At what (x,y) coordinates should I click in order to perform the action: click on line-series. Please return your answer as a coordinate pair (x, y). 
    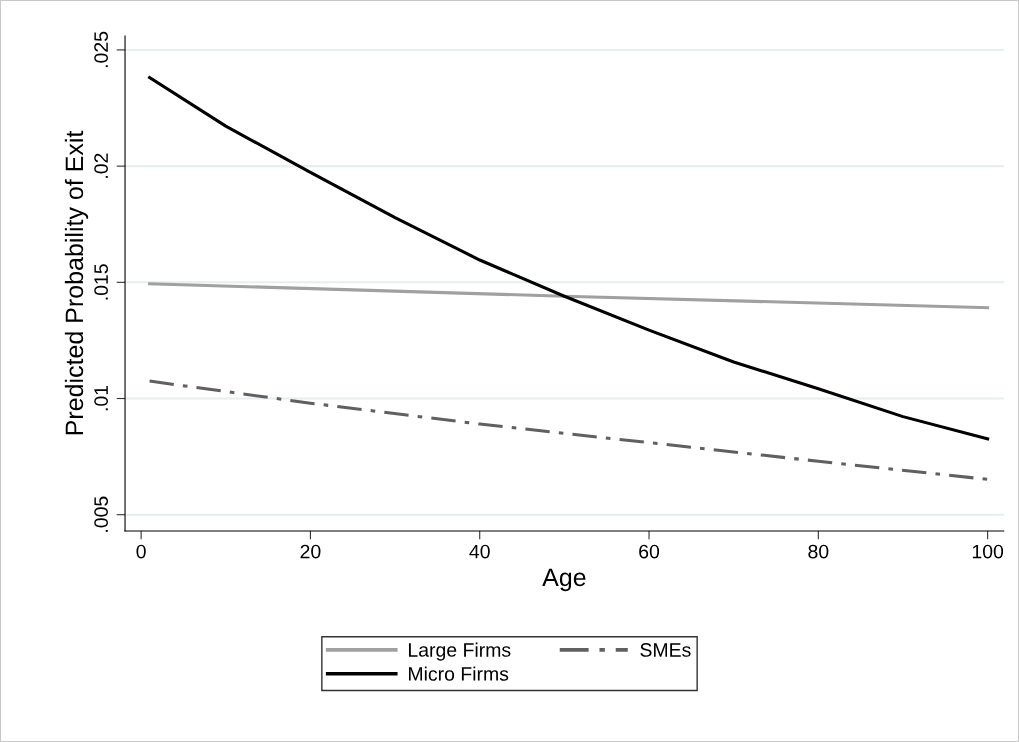
    Looking at the image, I should click on (569, 430).